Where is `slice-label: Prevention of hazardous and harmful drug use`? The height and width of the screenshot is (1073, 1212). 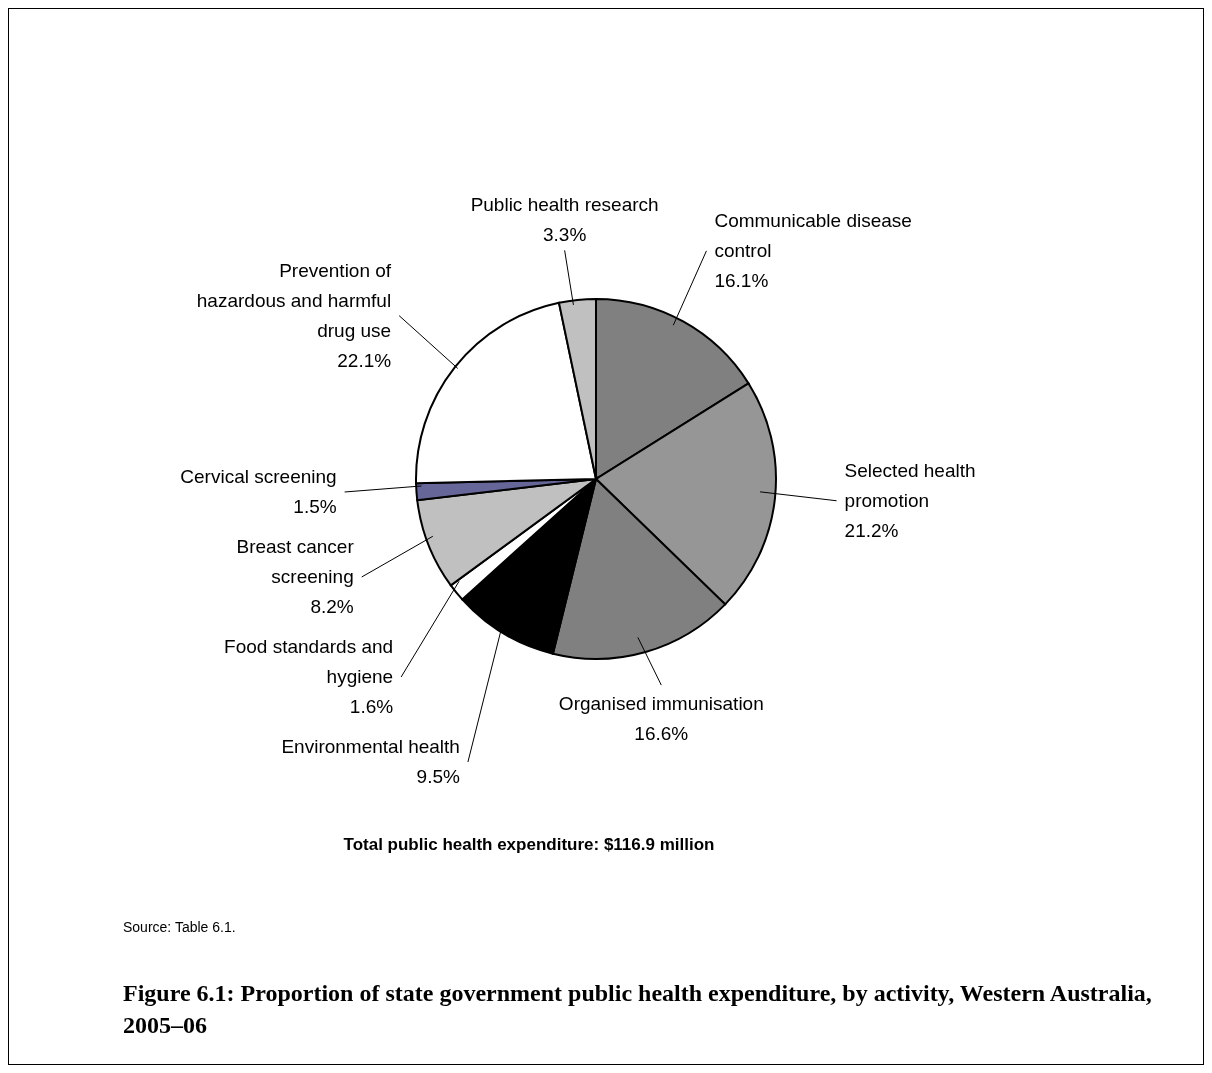 slice-label: Prevention of hazardous and harmful drug use is located at coordinates (294, 300).